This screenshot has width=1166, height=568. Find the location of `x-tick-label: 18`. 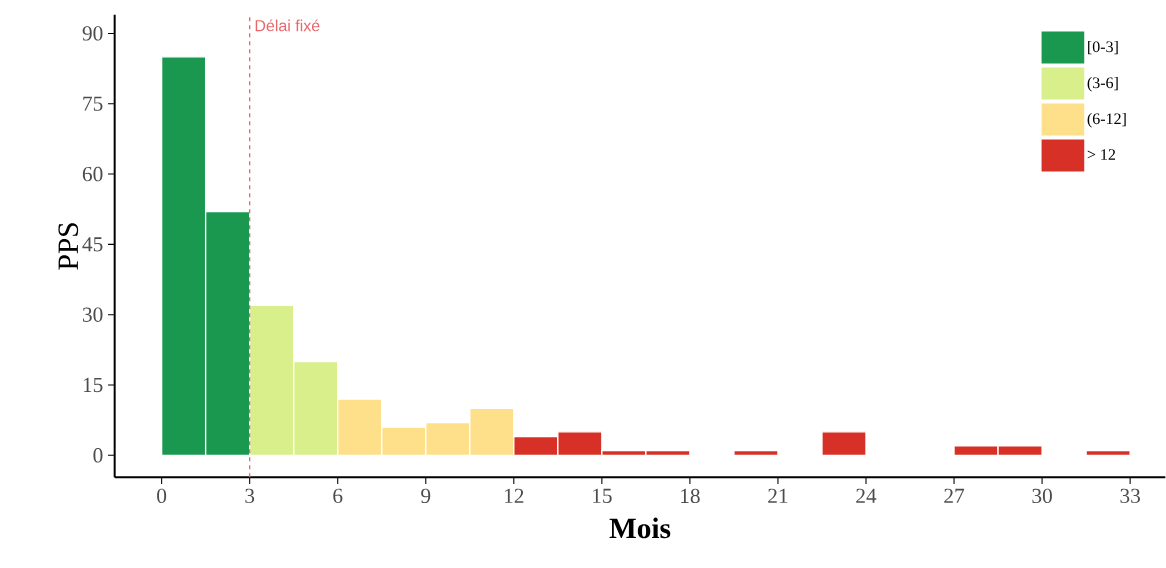

x-tick-label: 18 is located at coordinates (690, 496).